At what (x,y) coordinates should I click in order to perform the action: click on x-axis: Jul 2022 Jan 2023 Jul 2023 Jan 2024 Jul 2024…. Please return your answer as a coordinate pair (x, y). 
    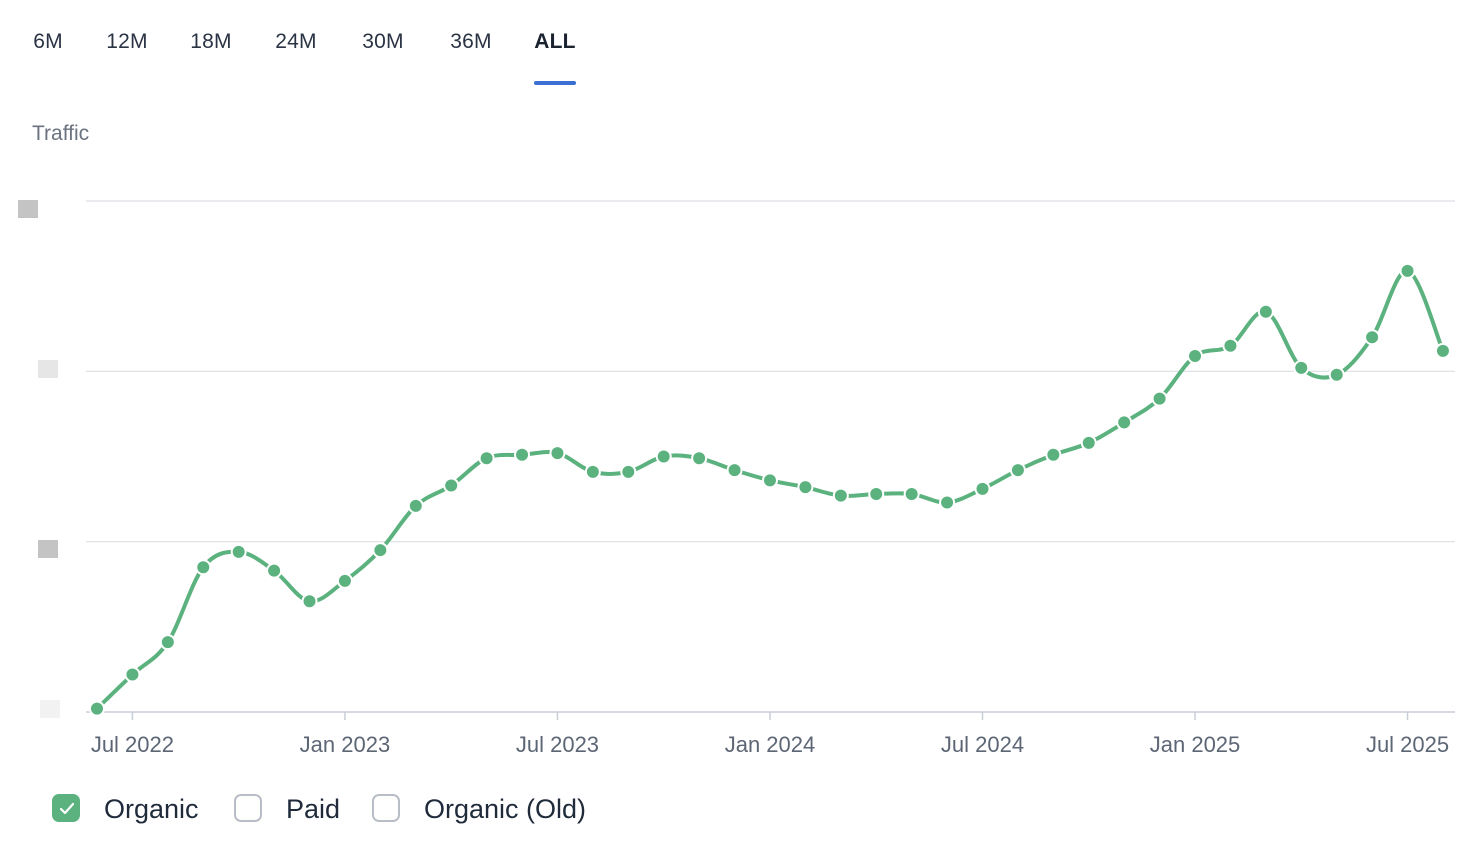
    Looking at the image, I should click on (770, 734).